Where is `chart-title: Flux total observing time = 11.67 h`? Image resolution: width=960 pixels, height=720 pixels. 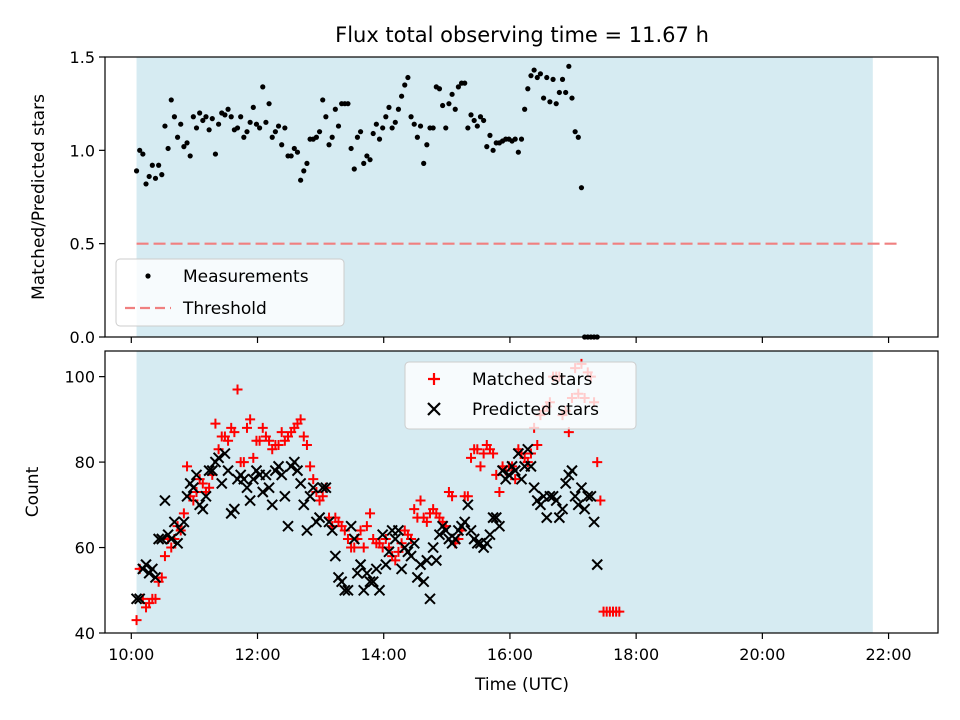 chart-title: Flux total observing time = 11.67 h is located at coordinates (522, 35).